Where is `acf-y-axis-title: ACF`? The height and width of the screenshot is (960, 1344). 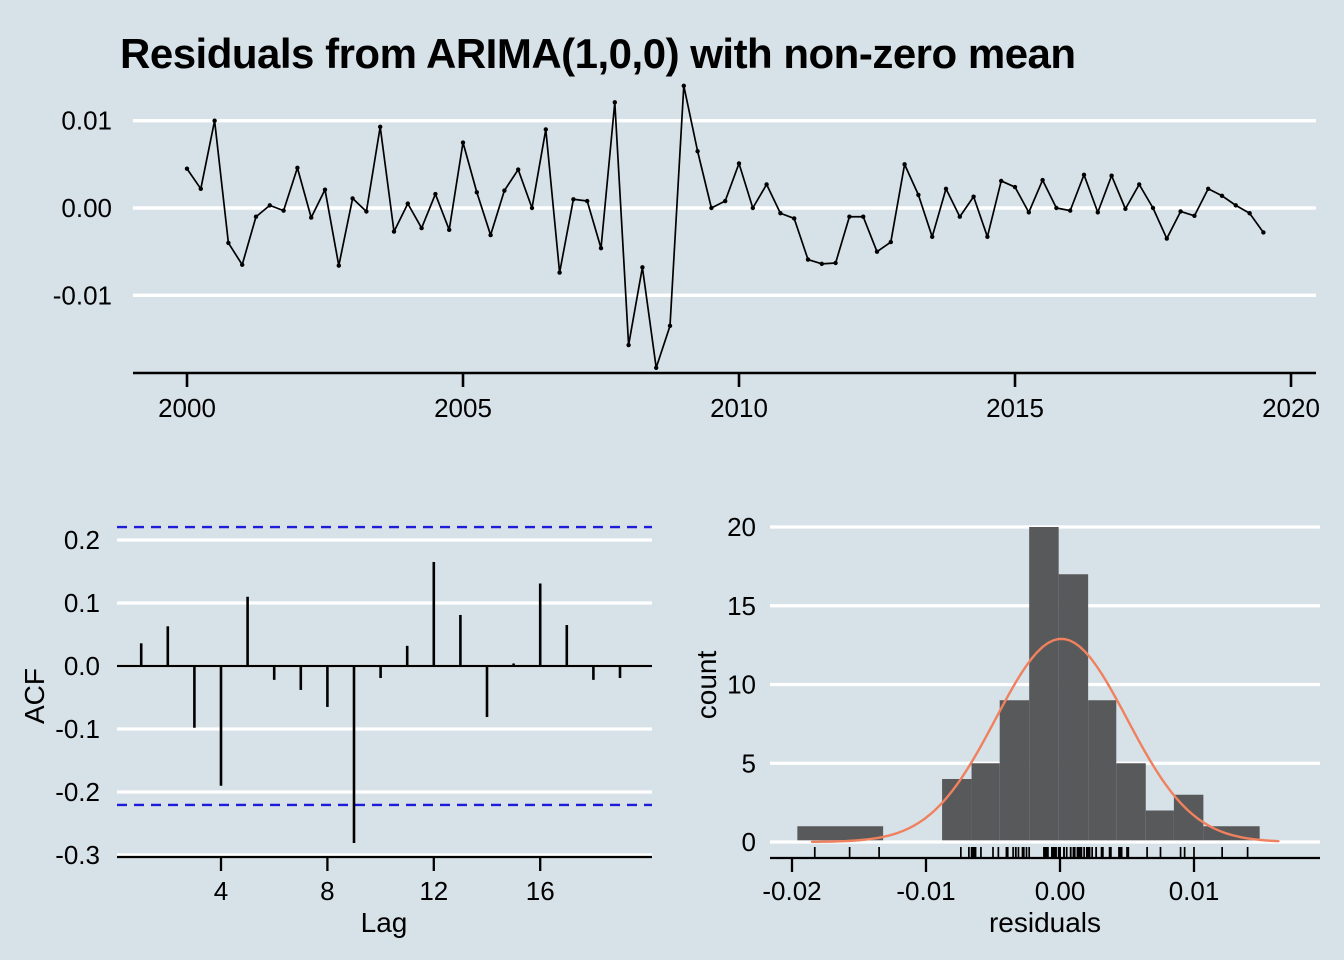 acf-y-axis-title: ACF is located at coordinates (34, 696).